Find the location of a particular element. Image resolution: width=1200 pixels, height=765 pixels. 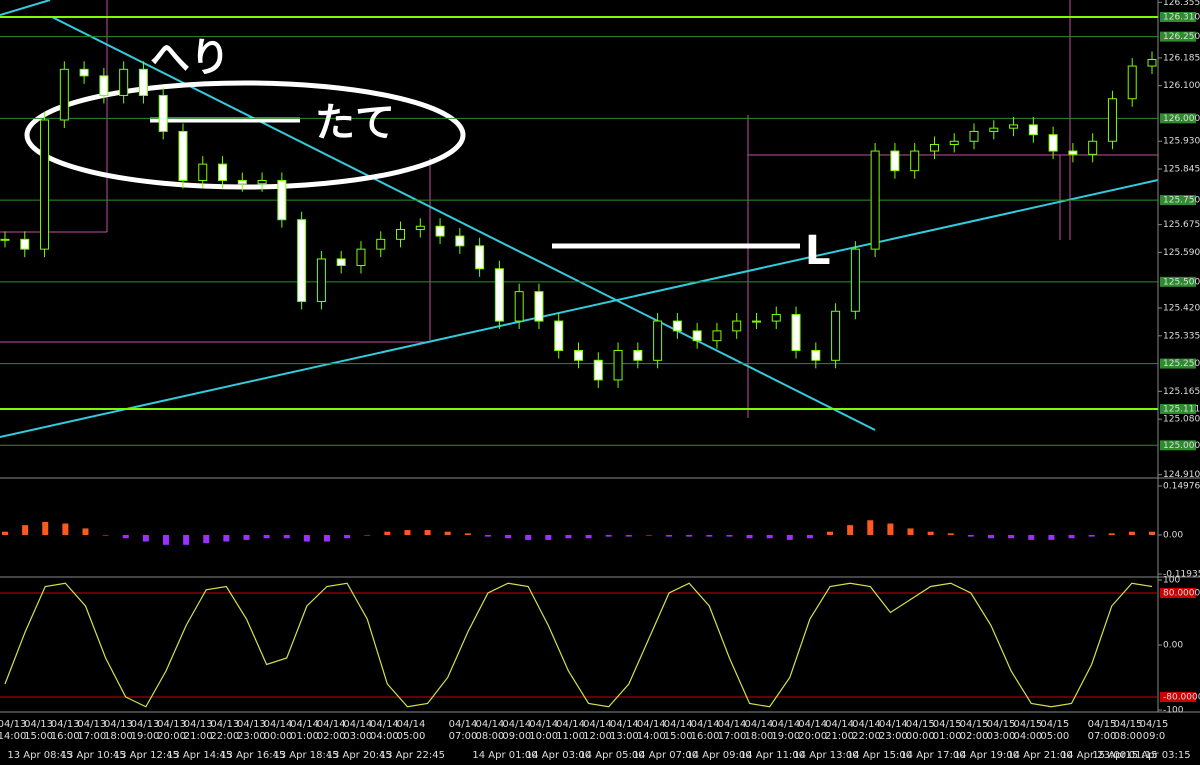

x-tick-label: 14 Apr 13:00 is located at coordinates (826, 755).